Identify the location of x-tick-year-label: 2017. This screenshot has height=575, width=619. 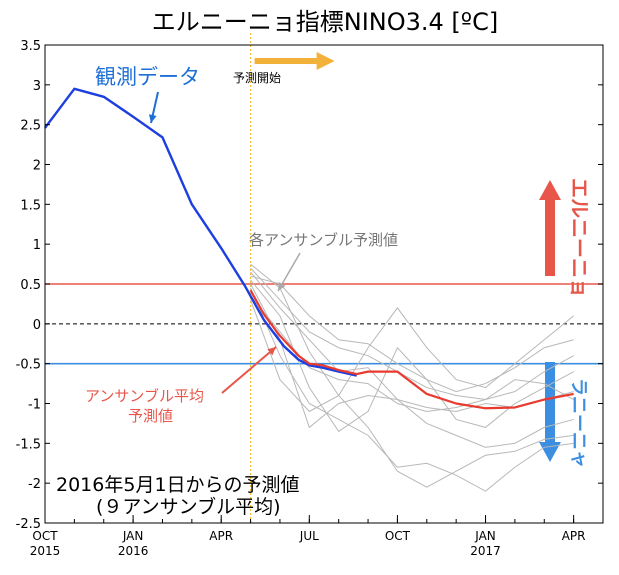
(485, 551).